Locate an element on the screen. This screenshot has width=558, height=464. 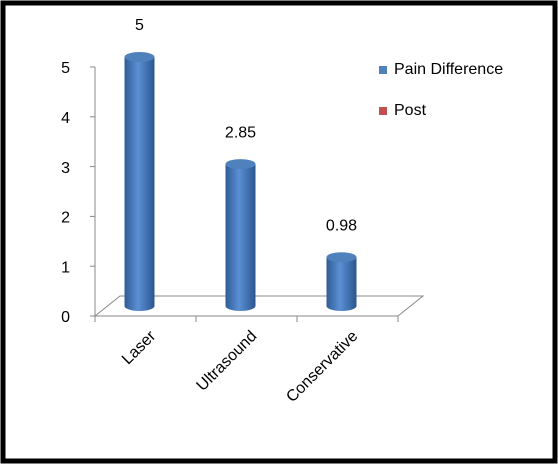
y-tick-label: 2 is located at coordinates (65, 218).